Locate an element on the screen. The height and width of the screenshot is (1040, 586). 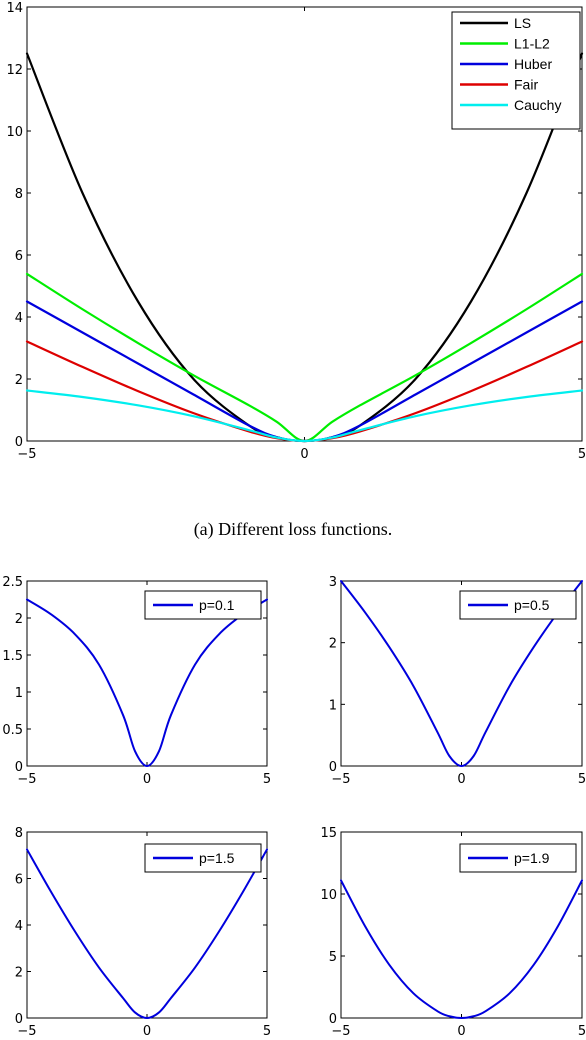
y-tick-label: 3 is located at coordinates (333, 582).